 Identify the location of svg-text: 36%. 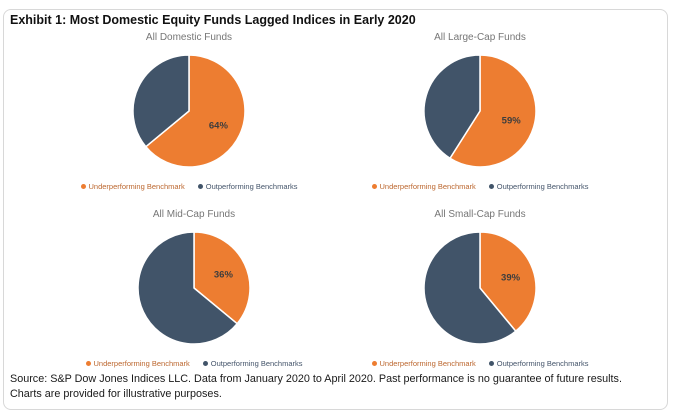
(224, 275).